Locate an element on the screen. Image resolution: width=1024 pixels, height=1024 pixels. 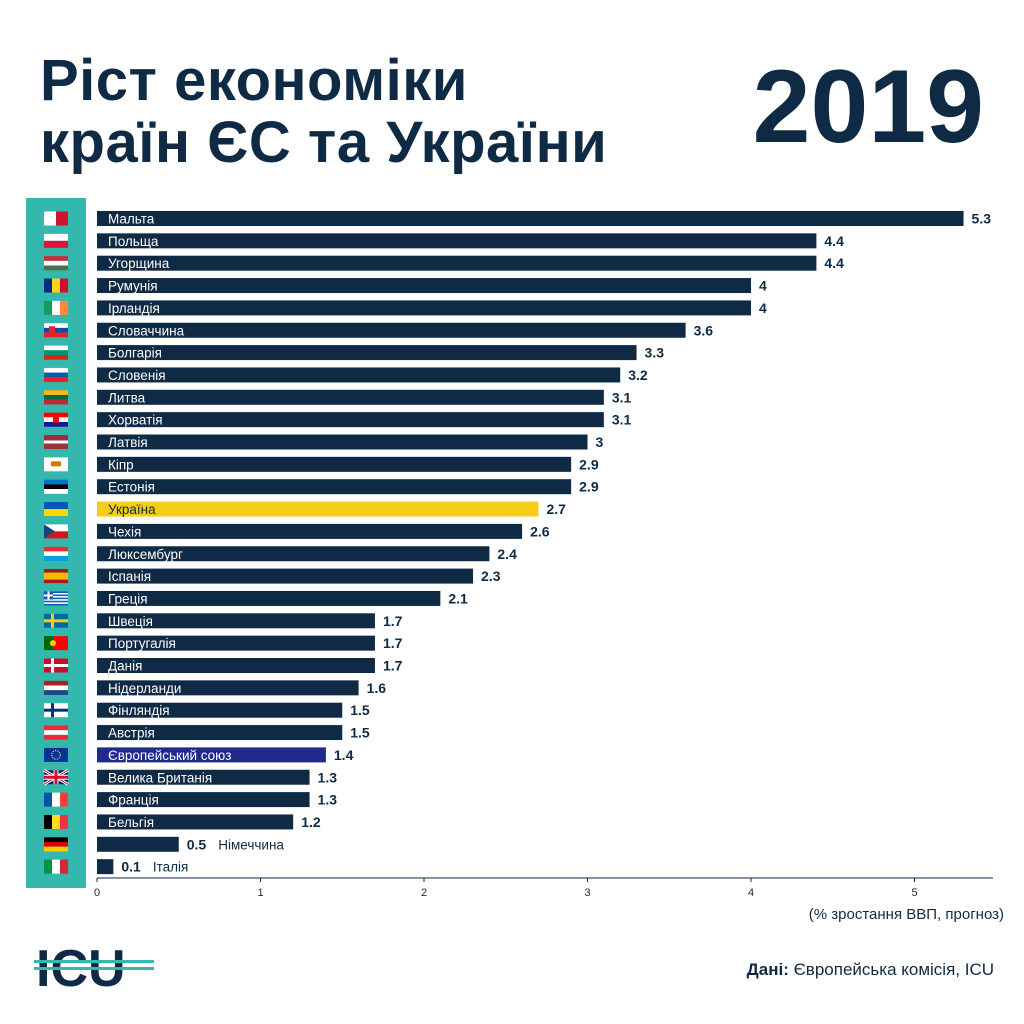
category-label: Греція is located at coordinates (128, 598).